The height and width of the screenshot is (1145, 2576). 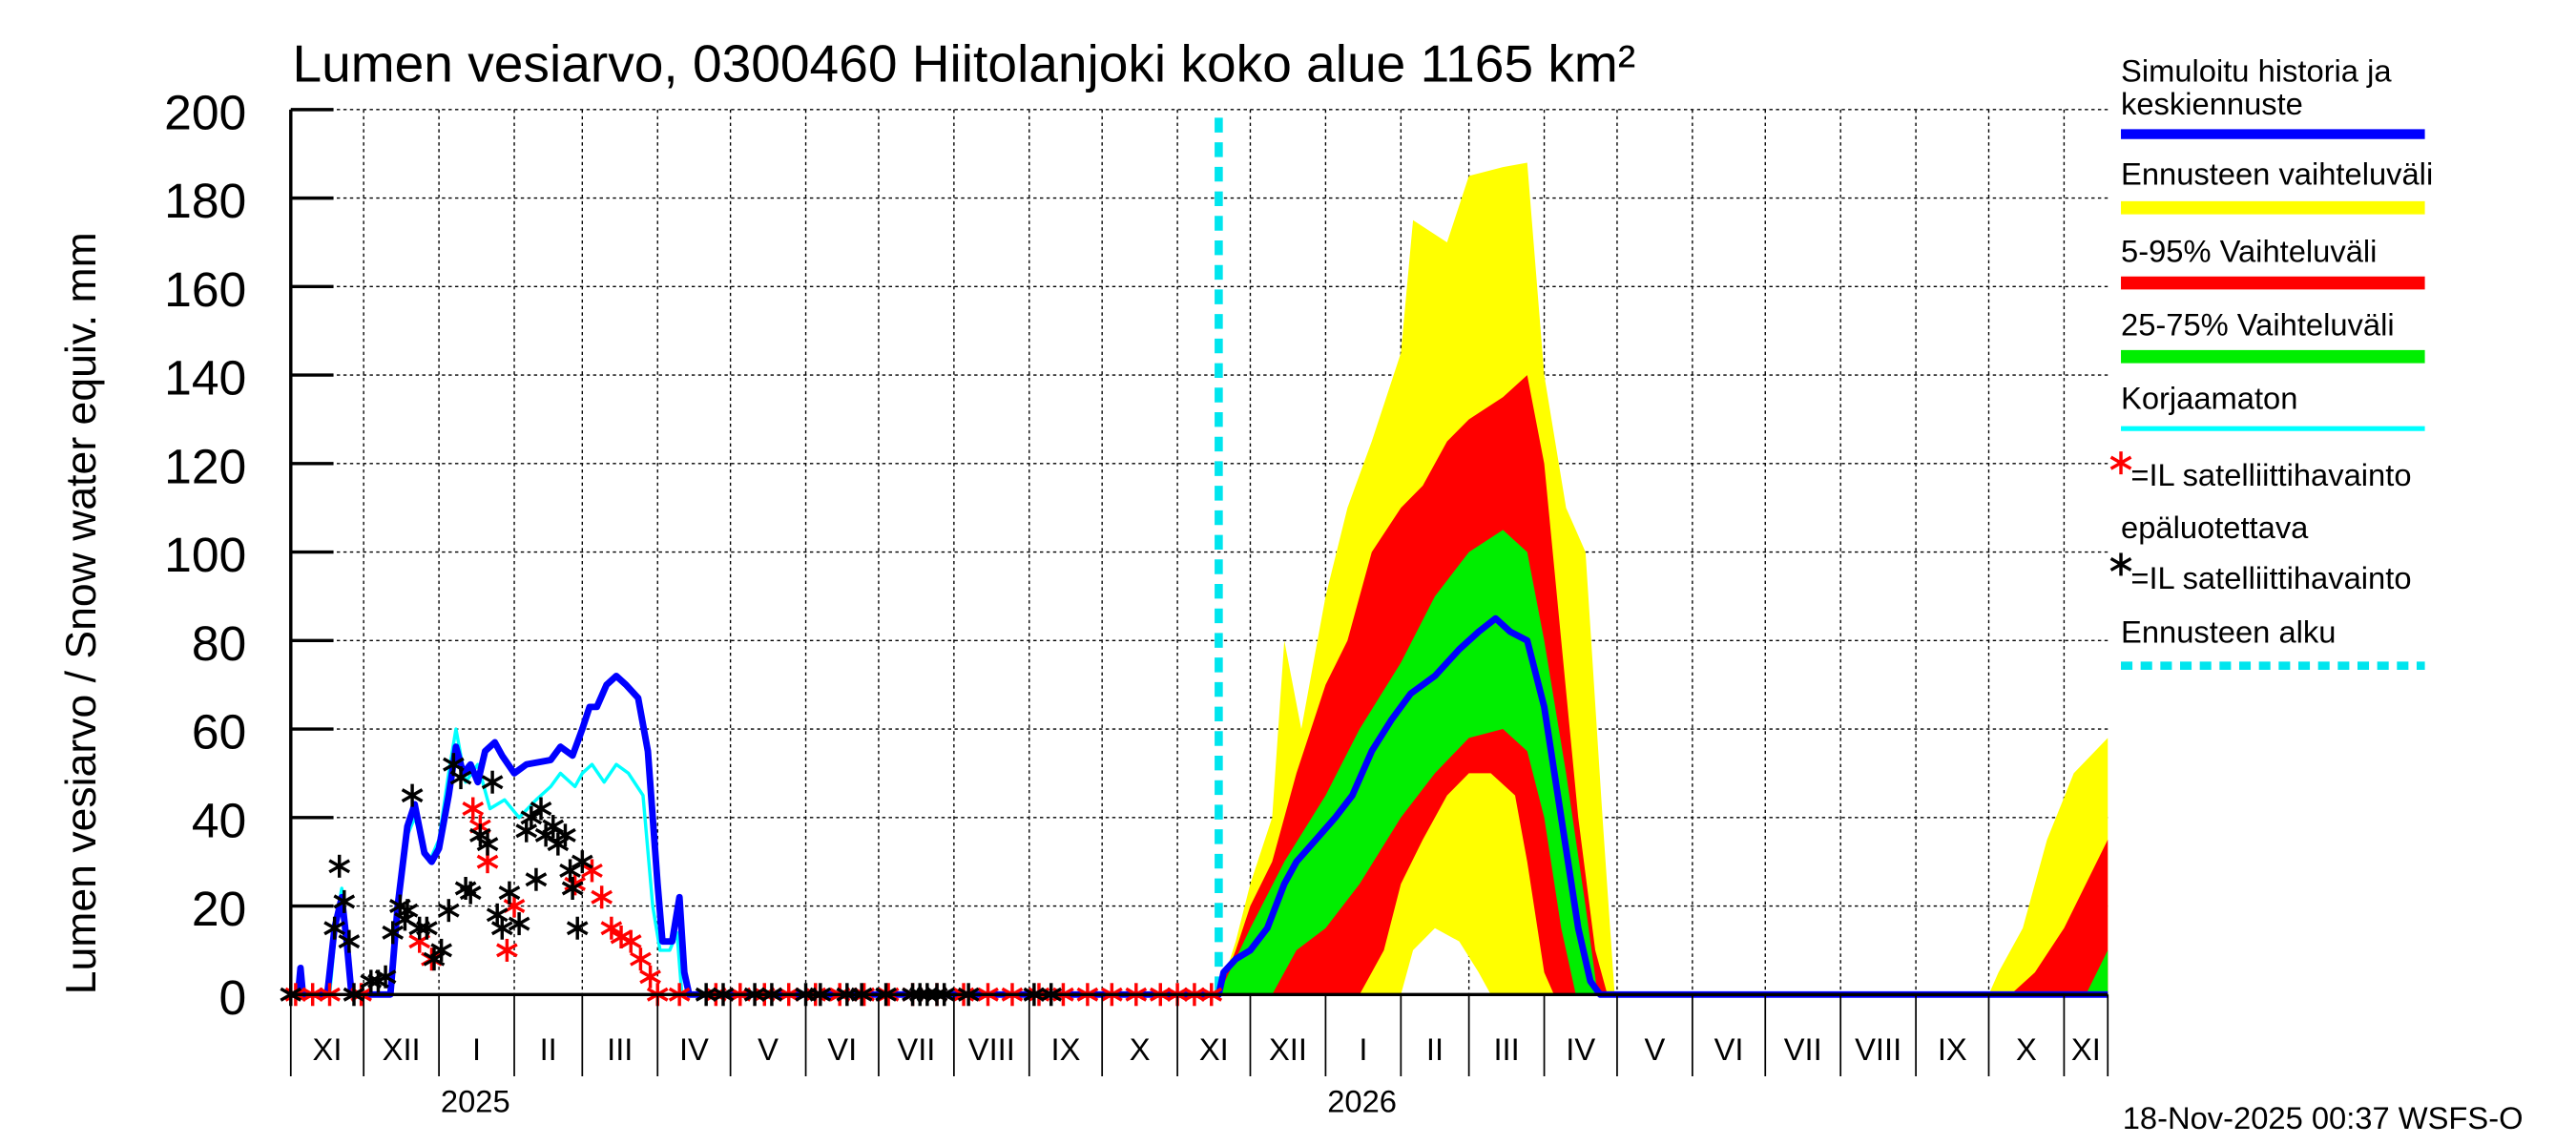 I want to click on legend-label-range: Ennusteen vaihteluväli, so click(x=2277, y=174).